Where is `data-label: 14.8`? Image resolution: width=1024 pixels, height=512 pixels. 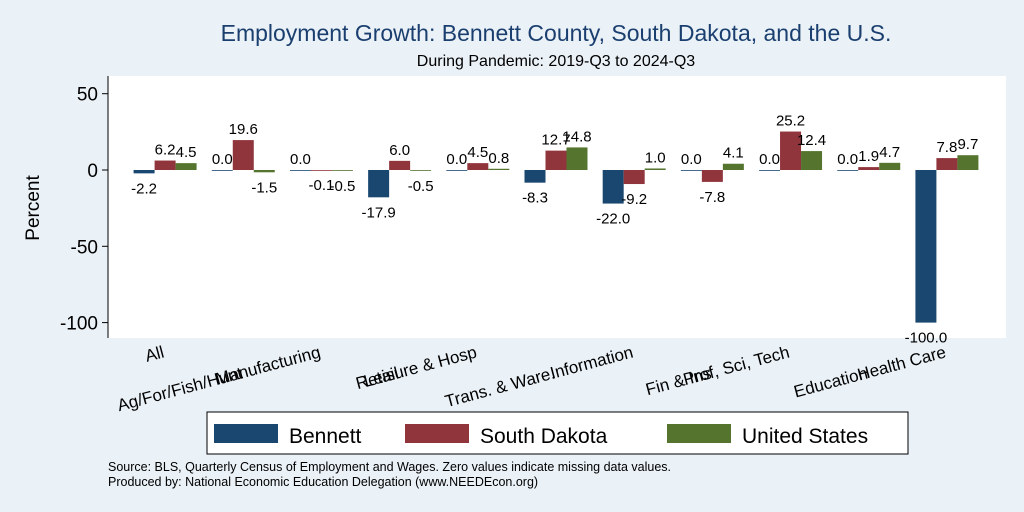
data-label: 14.8 is located at coordinates (576, 136).